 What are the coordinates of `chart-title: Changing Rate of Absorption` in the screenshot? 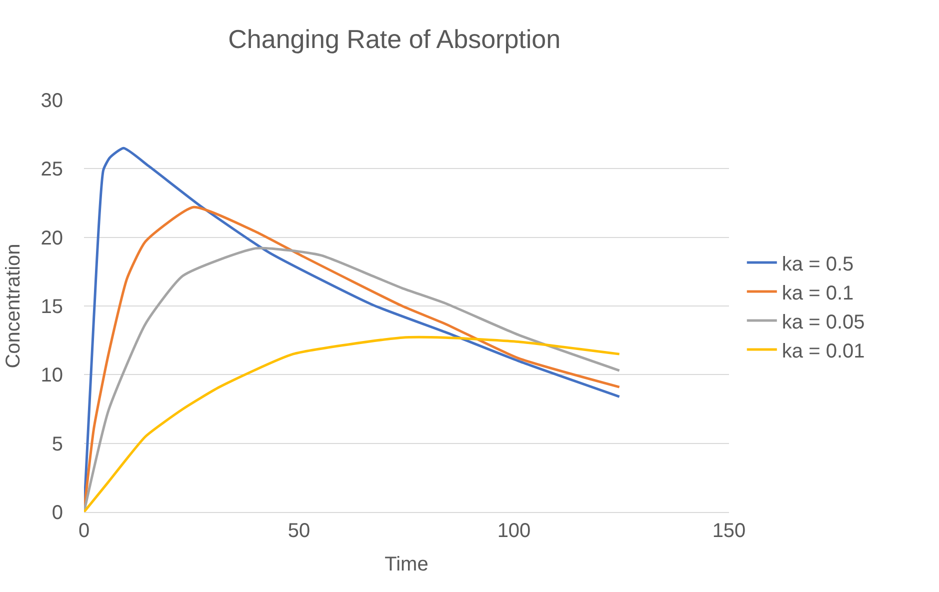 It's located at (394, 39).